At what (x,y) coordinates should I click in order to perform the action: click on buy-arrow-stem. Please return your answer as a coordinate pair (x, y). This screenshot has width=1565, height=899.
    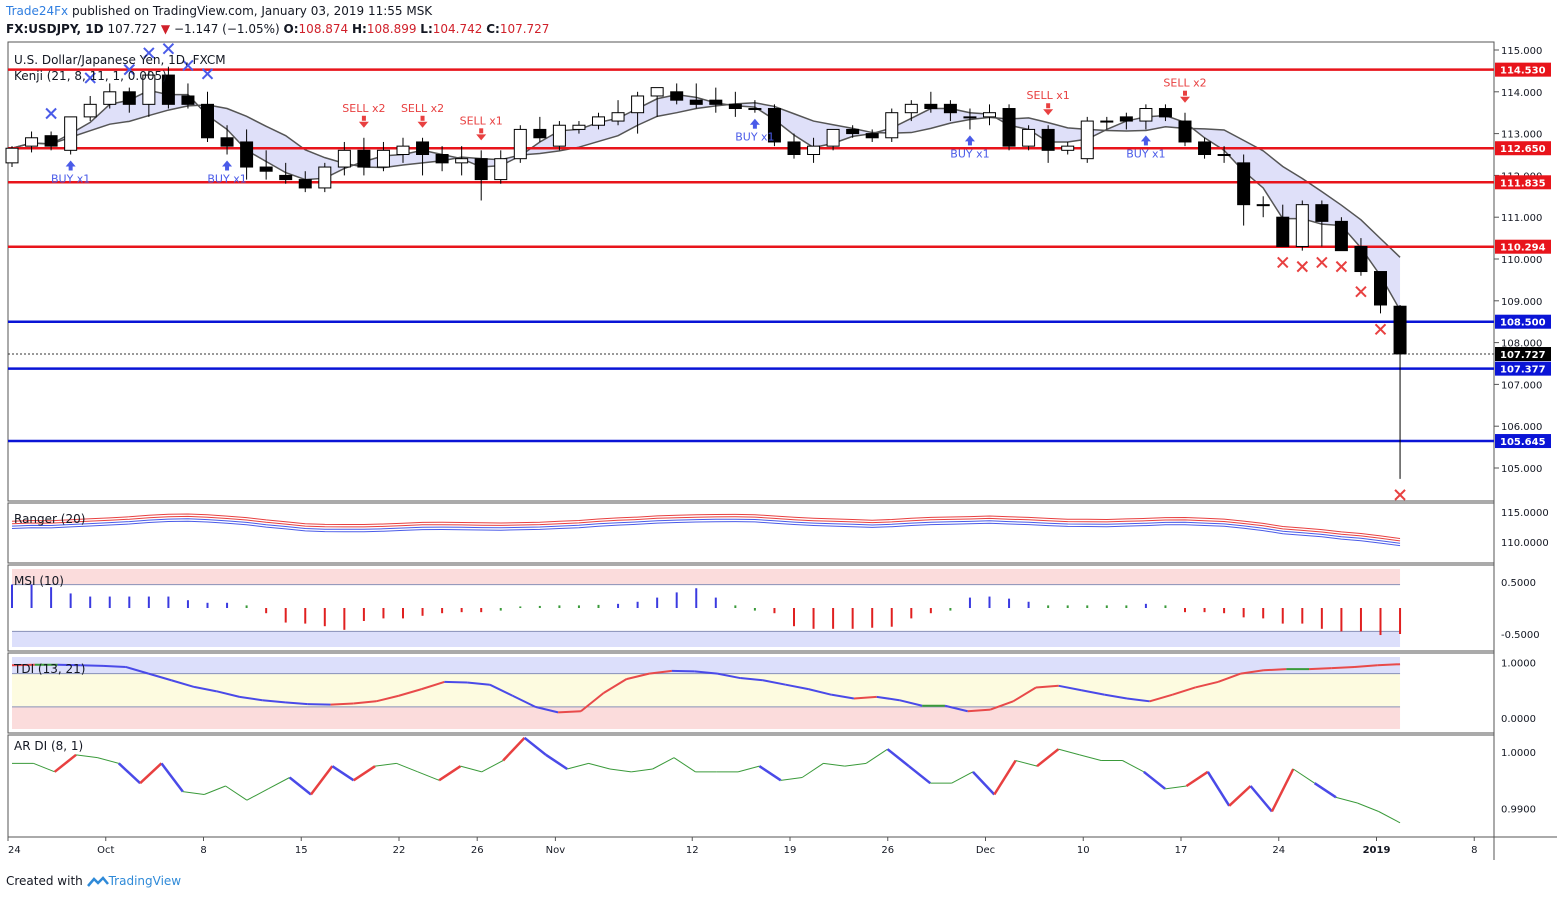
    Looking at the image, I should click on (227, 168).